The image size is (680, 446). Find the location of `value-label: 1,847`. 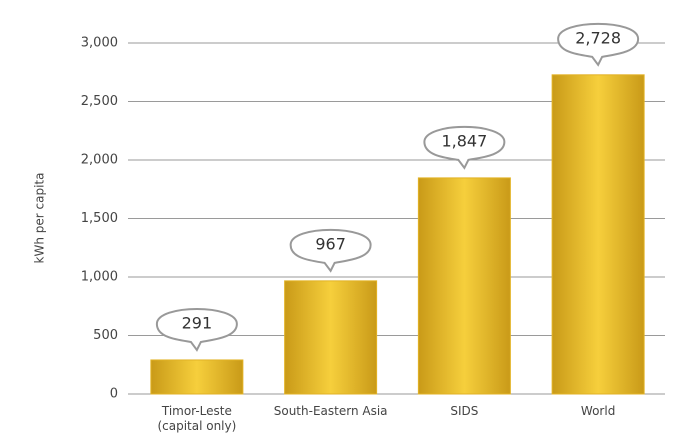

value-label: 1,847 is located at coordinates (464, 140).